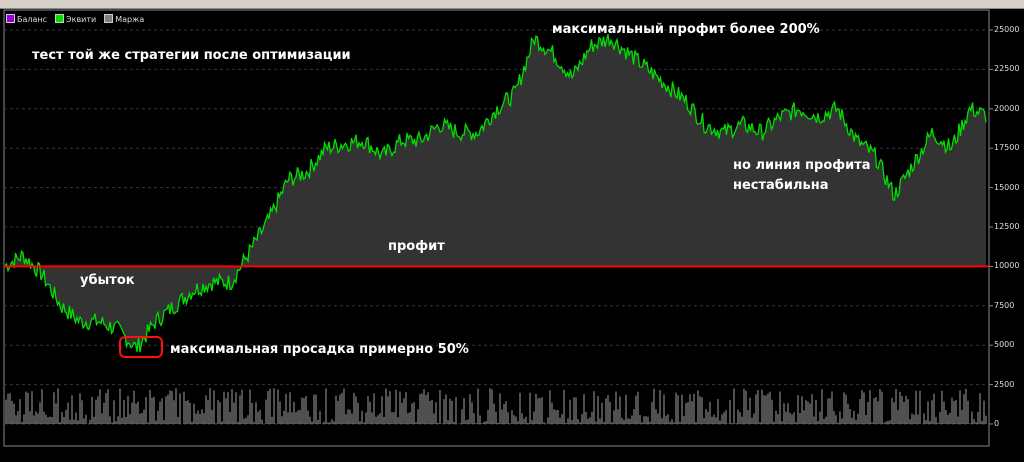 This screenshot has height=462, width=1024. What do you see at coordinates (1007, 266) in the screenshot?
I see `y-tick-label: 10000` at bounding box center [1007, 266].